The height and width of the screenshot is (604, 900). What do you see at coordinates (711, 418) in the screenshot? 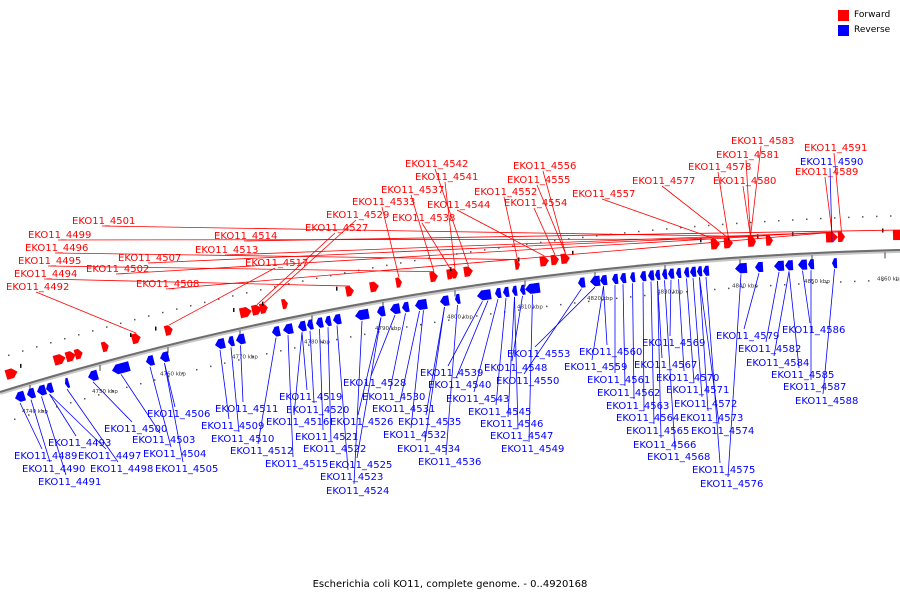
I see `reverse-gene-label: EKO11_4573` at bounding box center [711, 418].